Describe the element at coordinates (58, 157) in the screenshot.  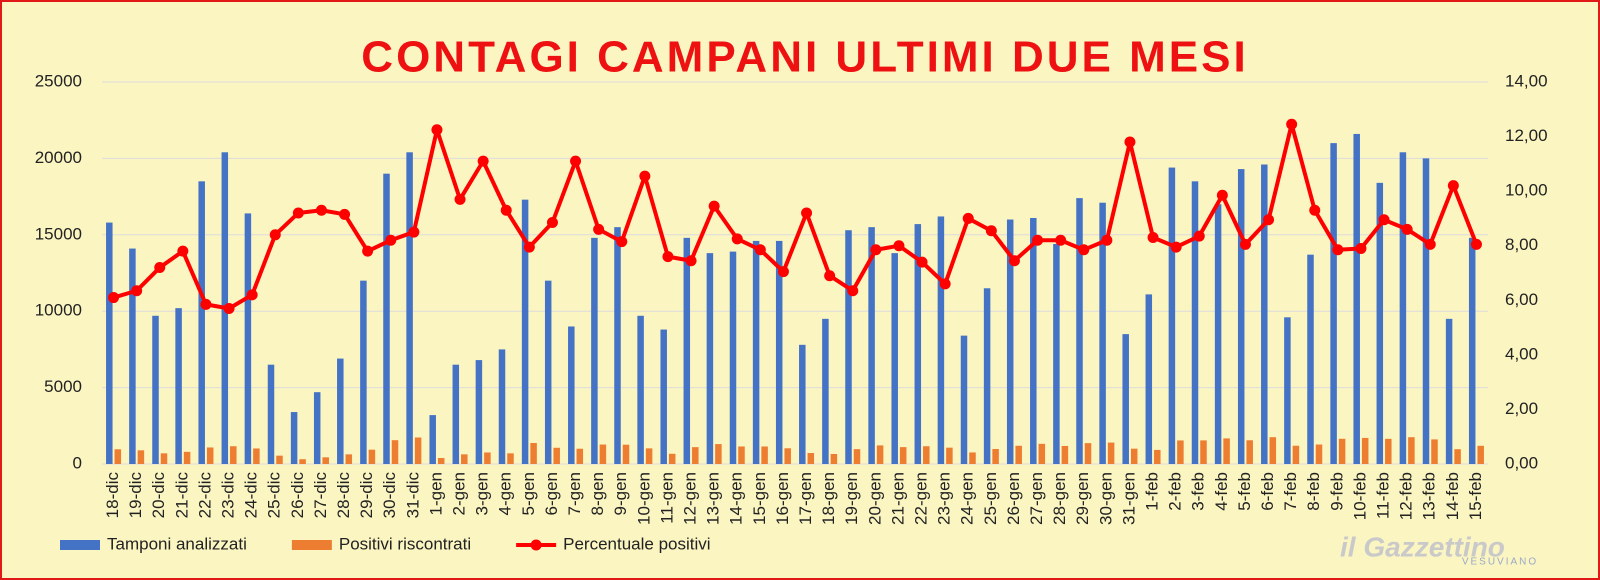
I see `y-tick-label: 20000` at that location.